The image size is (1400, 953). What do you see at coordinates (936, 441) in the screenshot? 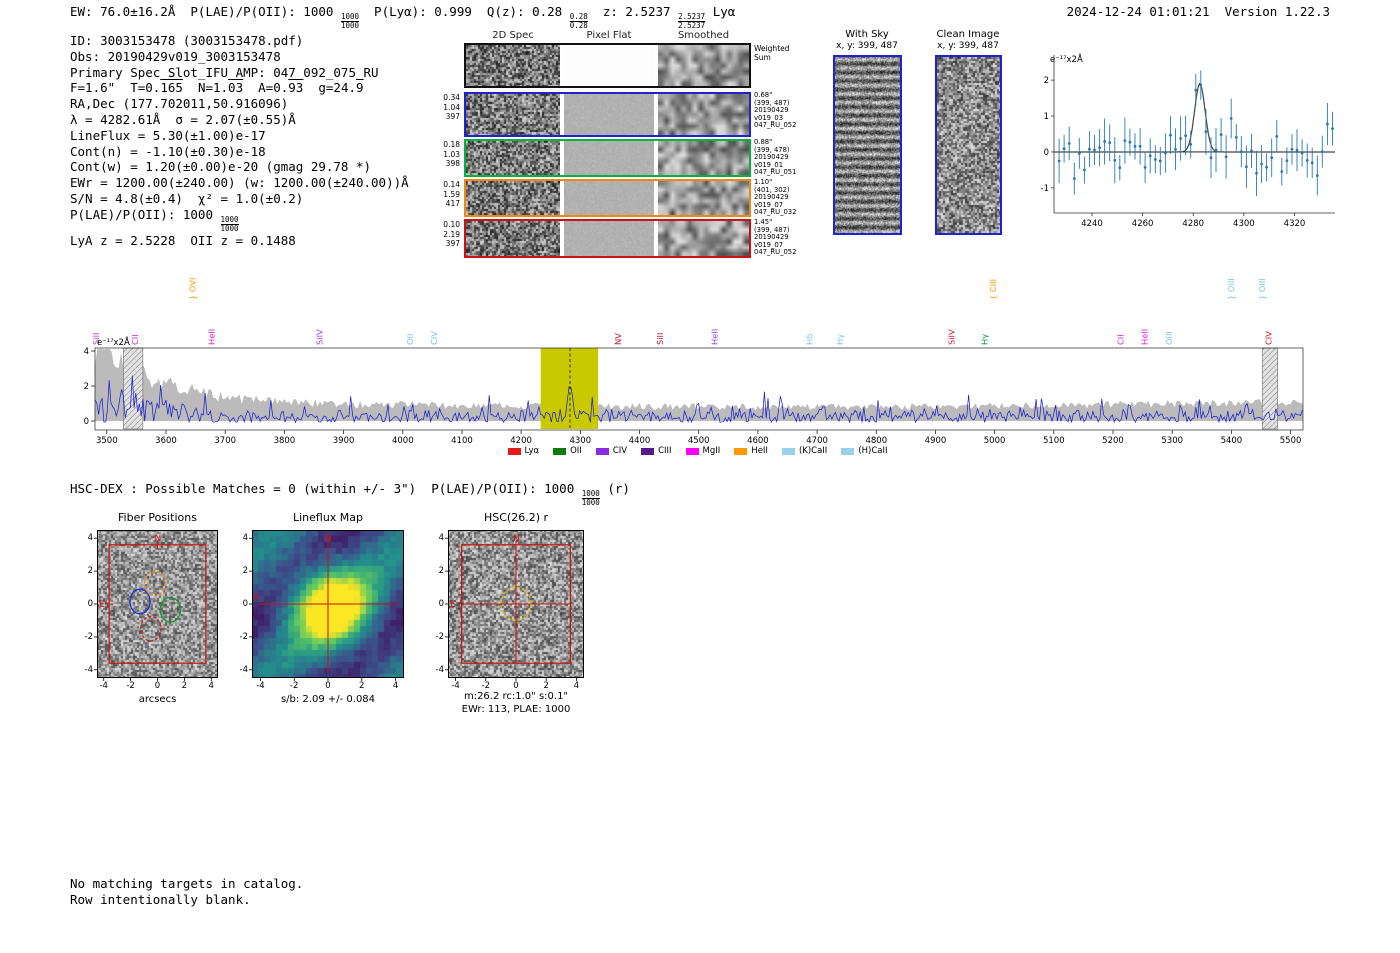
I see `svg-text: 4900` at bounding box center [936, 441].